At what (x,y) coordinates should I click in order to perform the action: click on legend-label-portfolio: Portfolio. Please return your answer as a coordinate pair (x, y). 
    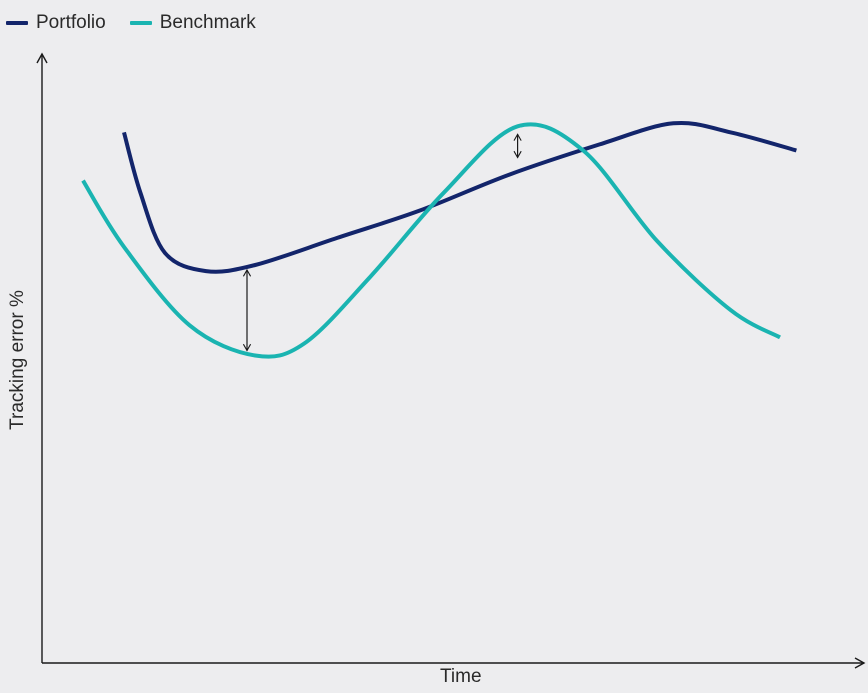
    Looking at the image, I should click on (71, 22).